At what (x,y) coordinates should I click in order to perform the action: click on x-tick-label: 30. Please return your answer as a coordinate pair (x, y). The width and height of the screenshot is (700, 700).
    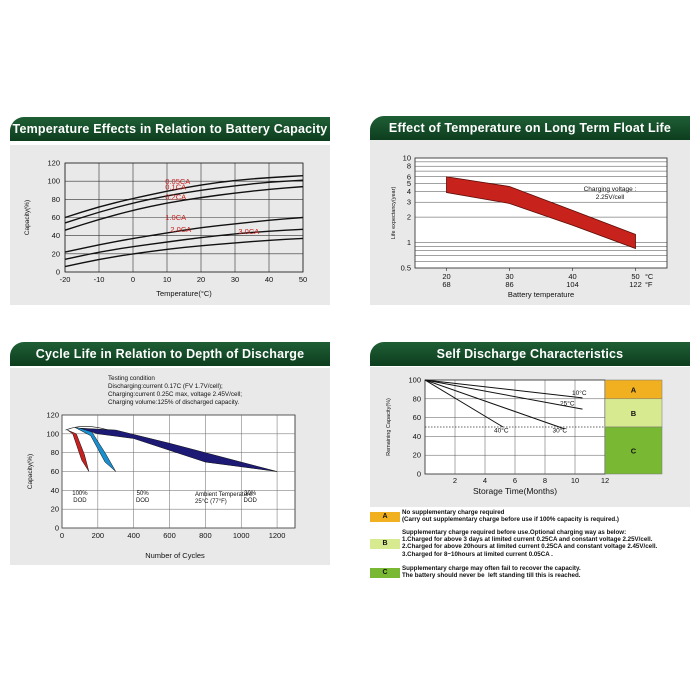
    Looking at the image, I should click on (509, 276).